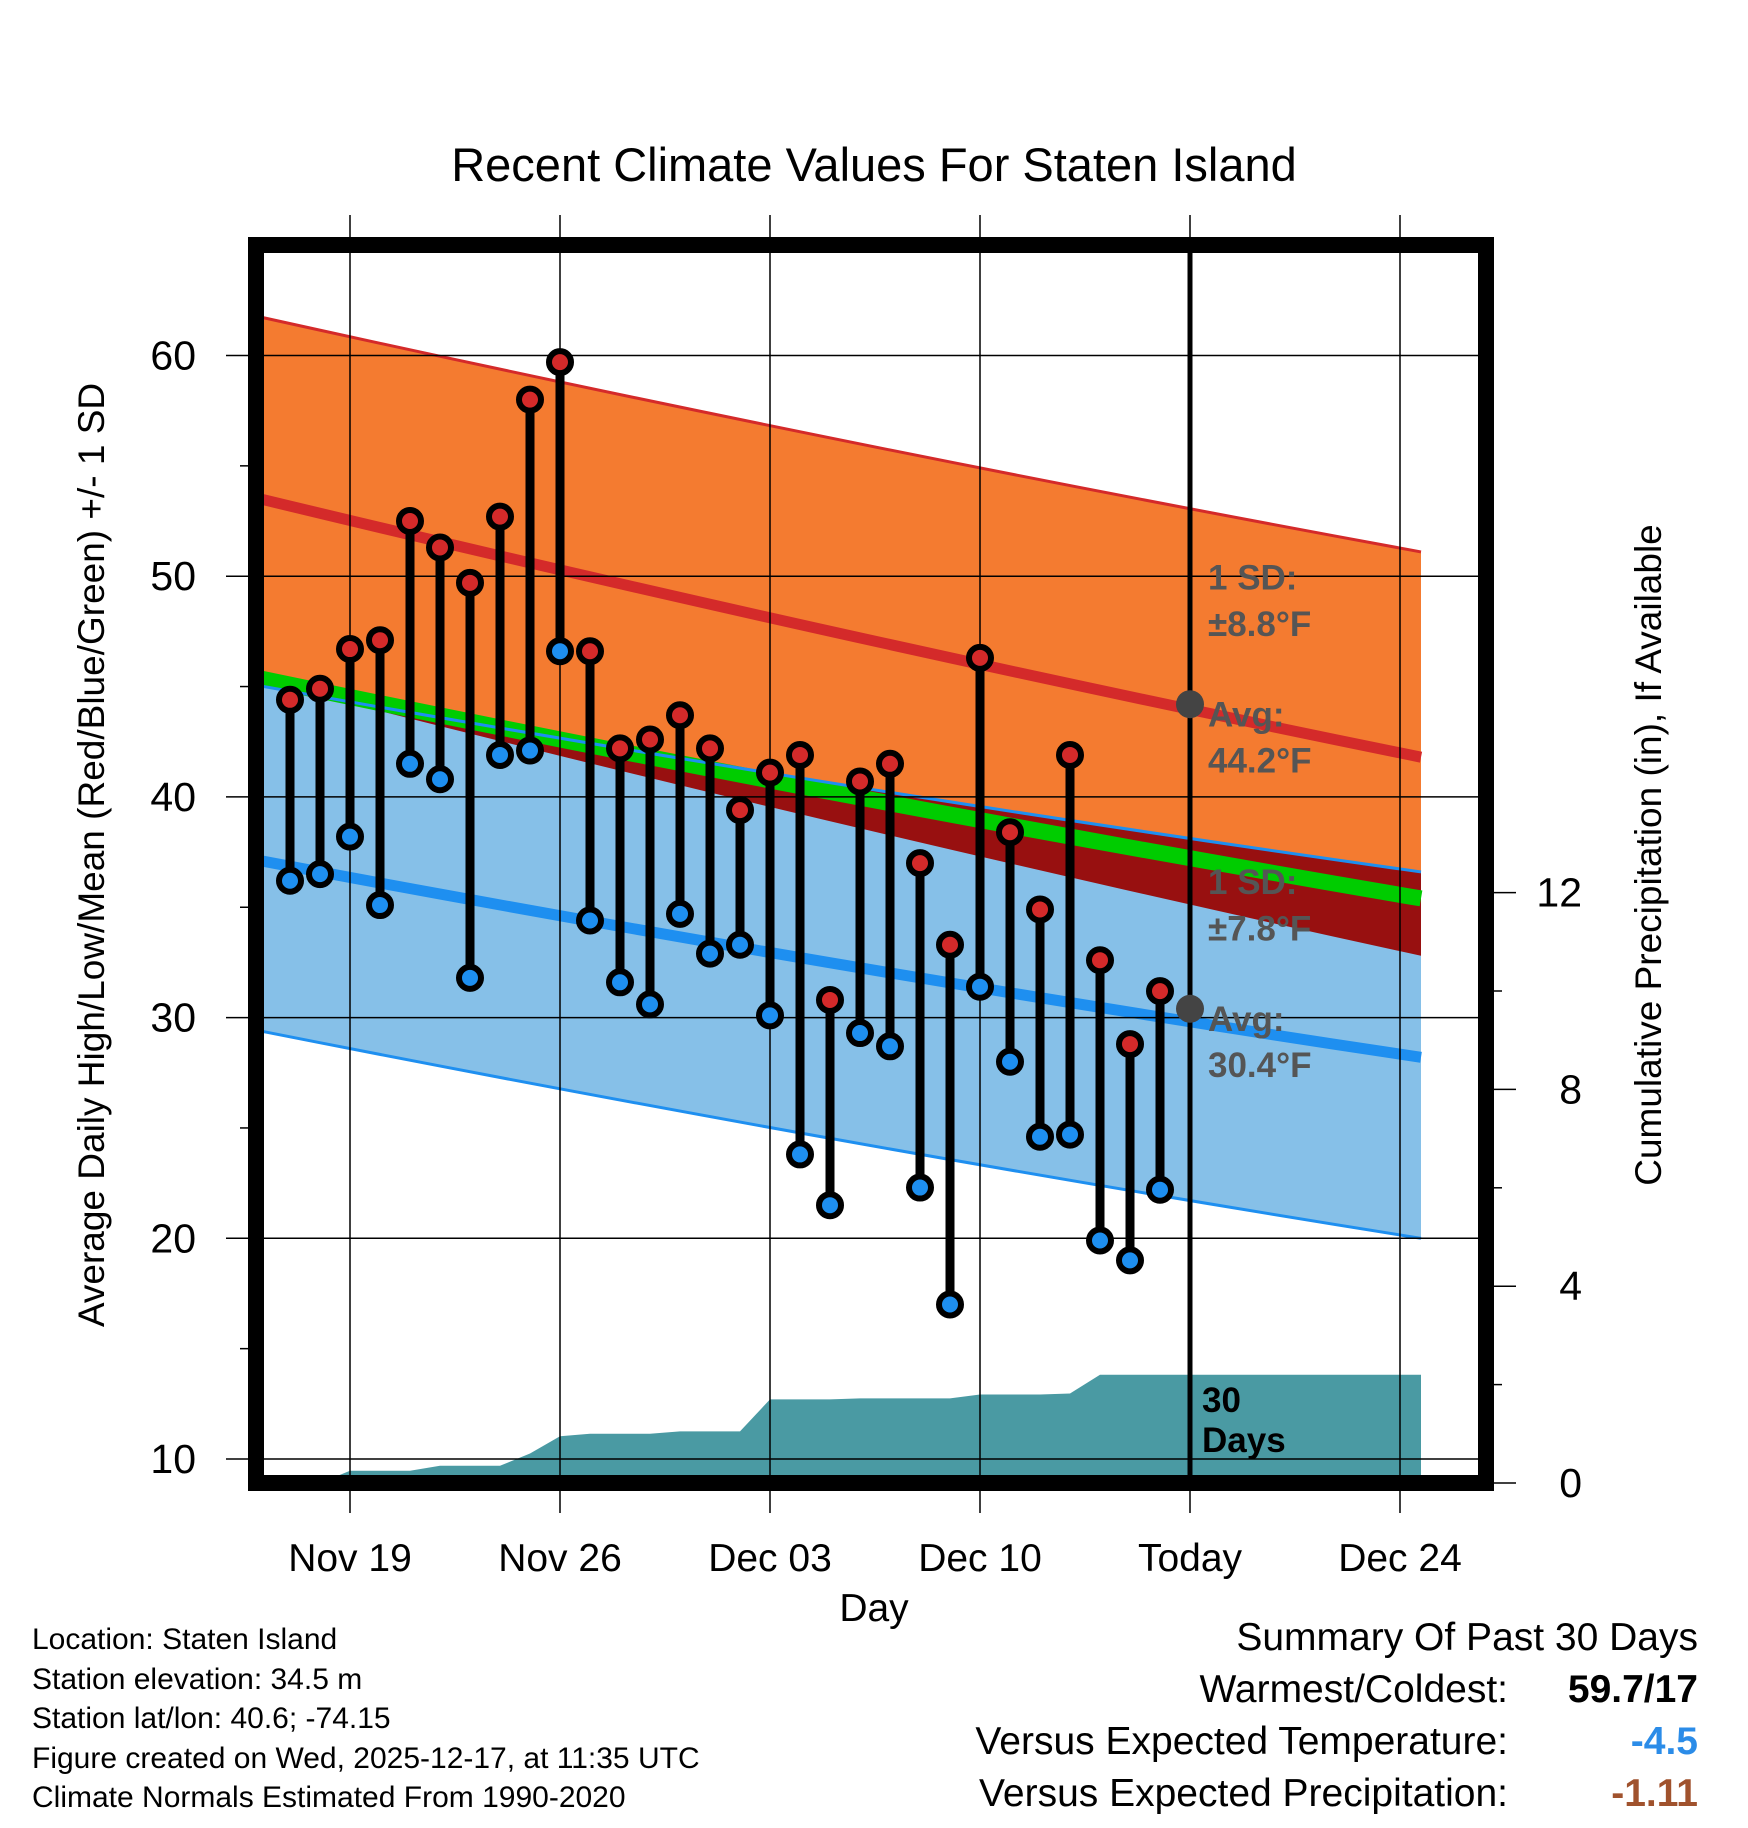 Image resolution: width=1748 pixels, height=1828 pixels. What do you see at coordinates (1664, 1741) in the screenshot?
I see `summary-temp-value: -4.5` at bounding box center [1664, 1741].